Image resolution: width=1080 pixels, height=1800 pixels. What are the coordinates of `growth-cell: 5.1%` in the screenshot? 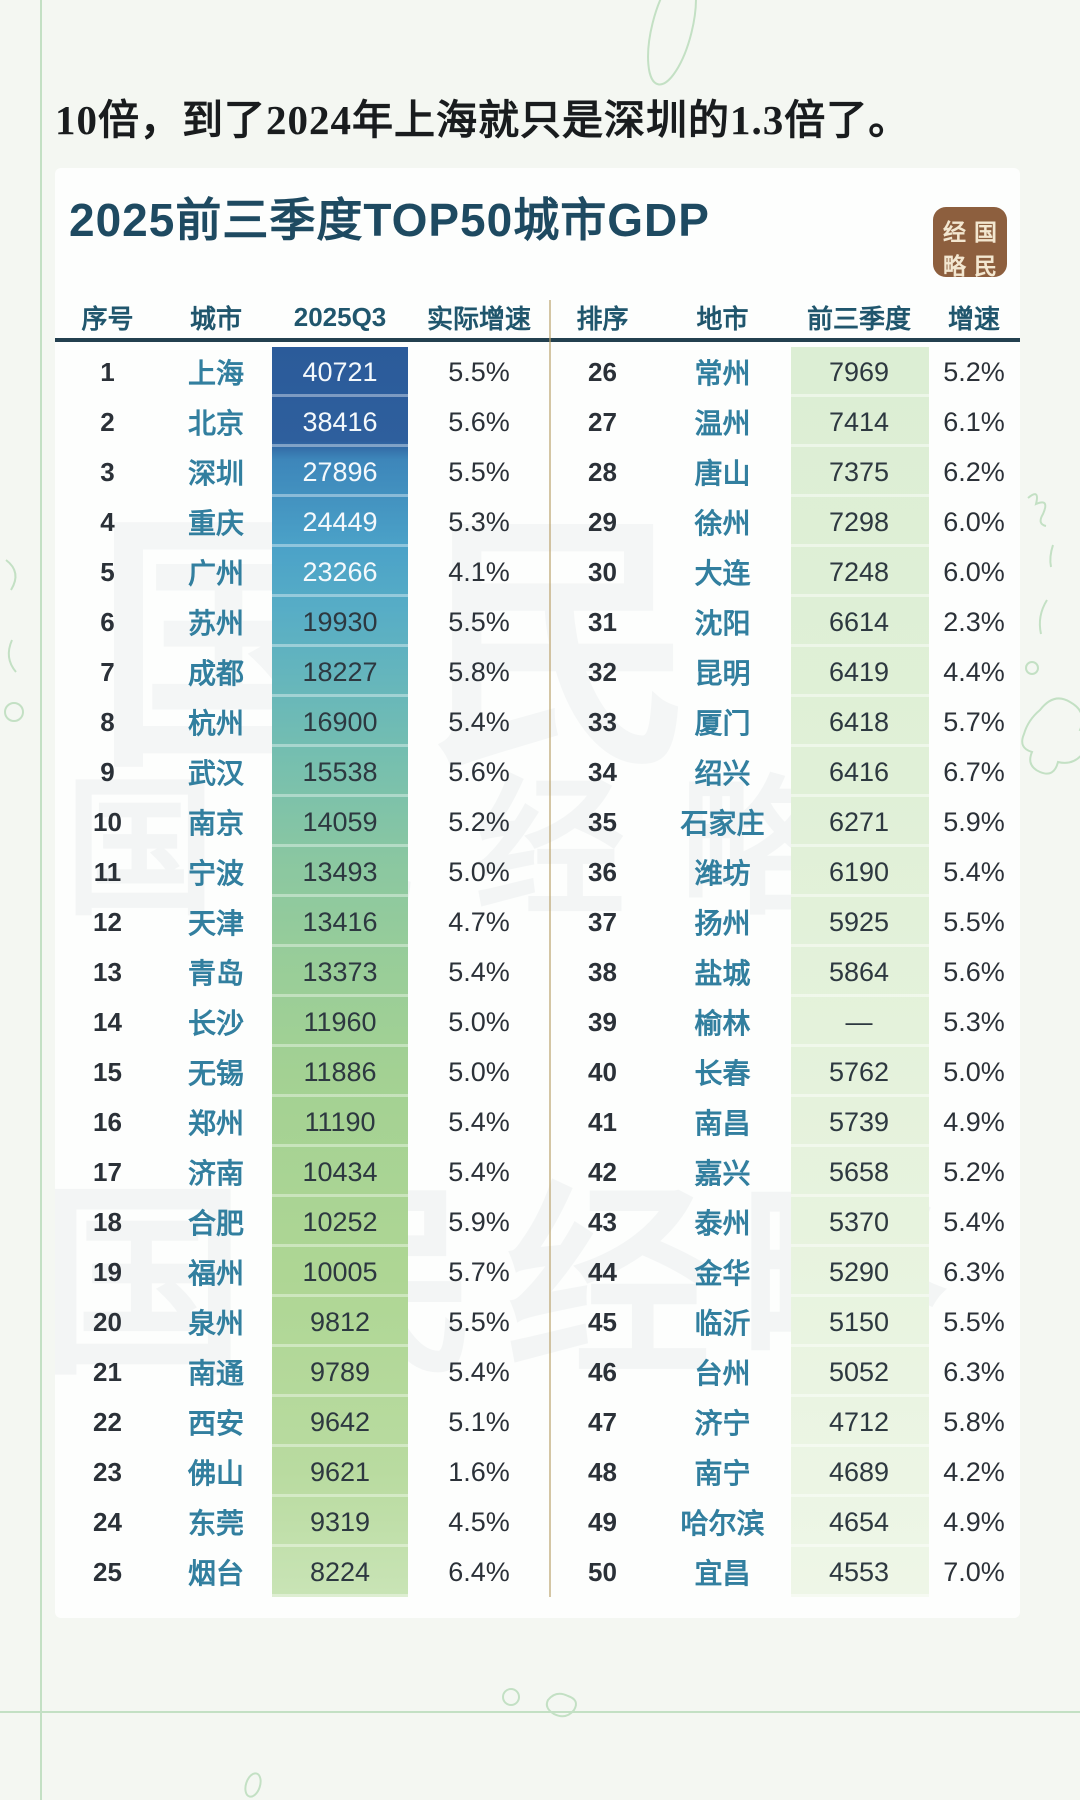 It's located at (479, 1421).